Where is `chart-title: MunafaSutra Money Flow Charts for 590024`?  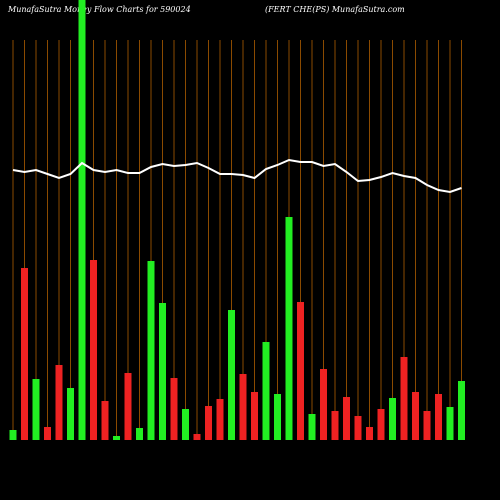
chart-title: MunafaSutra Money Flow Charts for 590024 is located at coordinates (99, 9).